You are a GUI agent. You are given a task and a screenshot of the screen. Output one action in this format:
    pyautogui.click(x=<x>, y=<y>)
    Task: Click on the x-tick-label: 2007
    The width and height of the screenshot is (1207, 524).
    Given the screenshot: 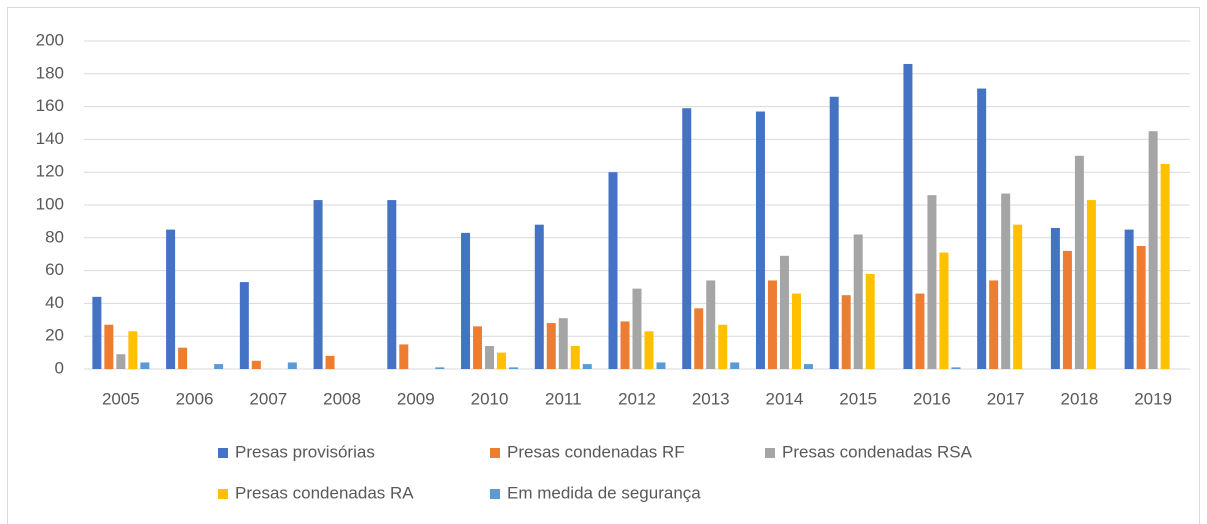 What is the action you would take?
    pyautogui.click(x=268, y=398)
    